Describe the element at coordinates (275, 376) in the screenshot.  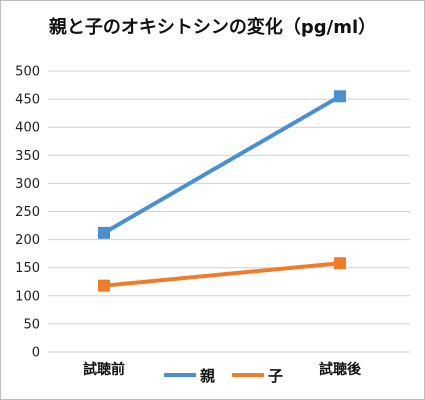
I see `legend-label: 子` at that location.